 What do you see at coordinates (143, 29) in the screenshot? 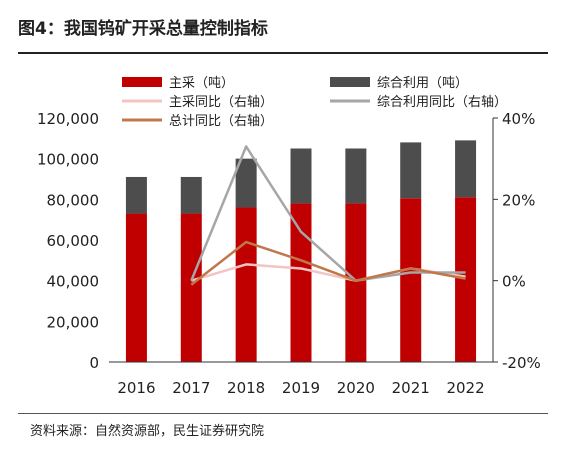
I see `figure-title: 图4：我国钨矿开采总量控制指标` at bounding box center [143, 29].